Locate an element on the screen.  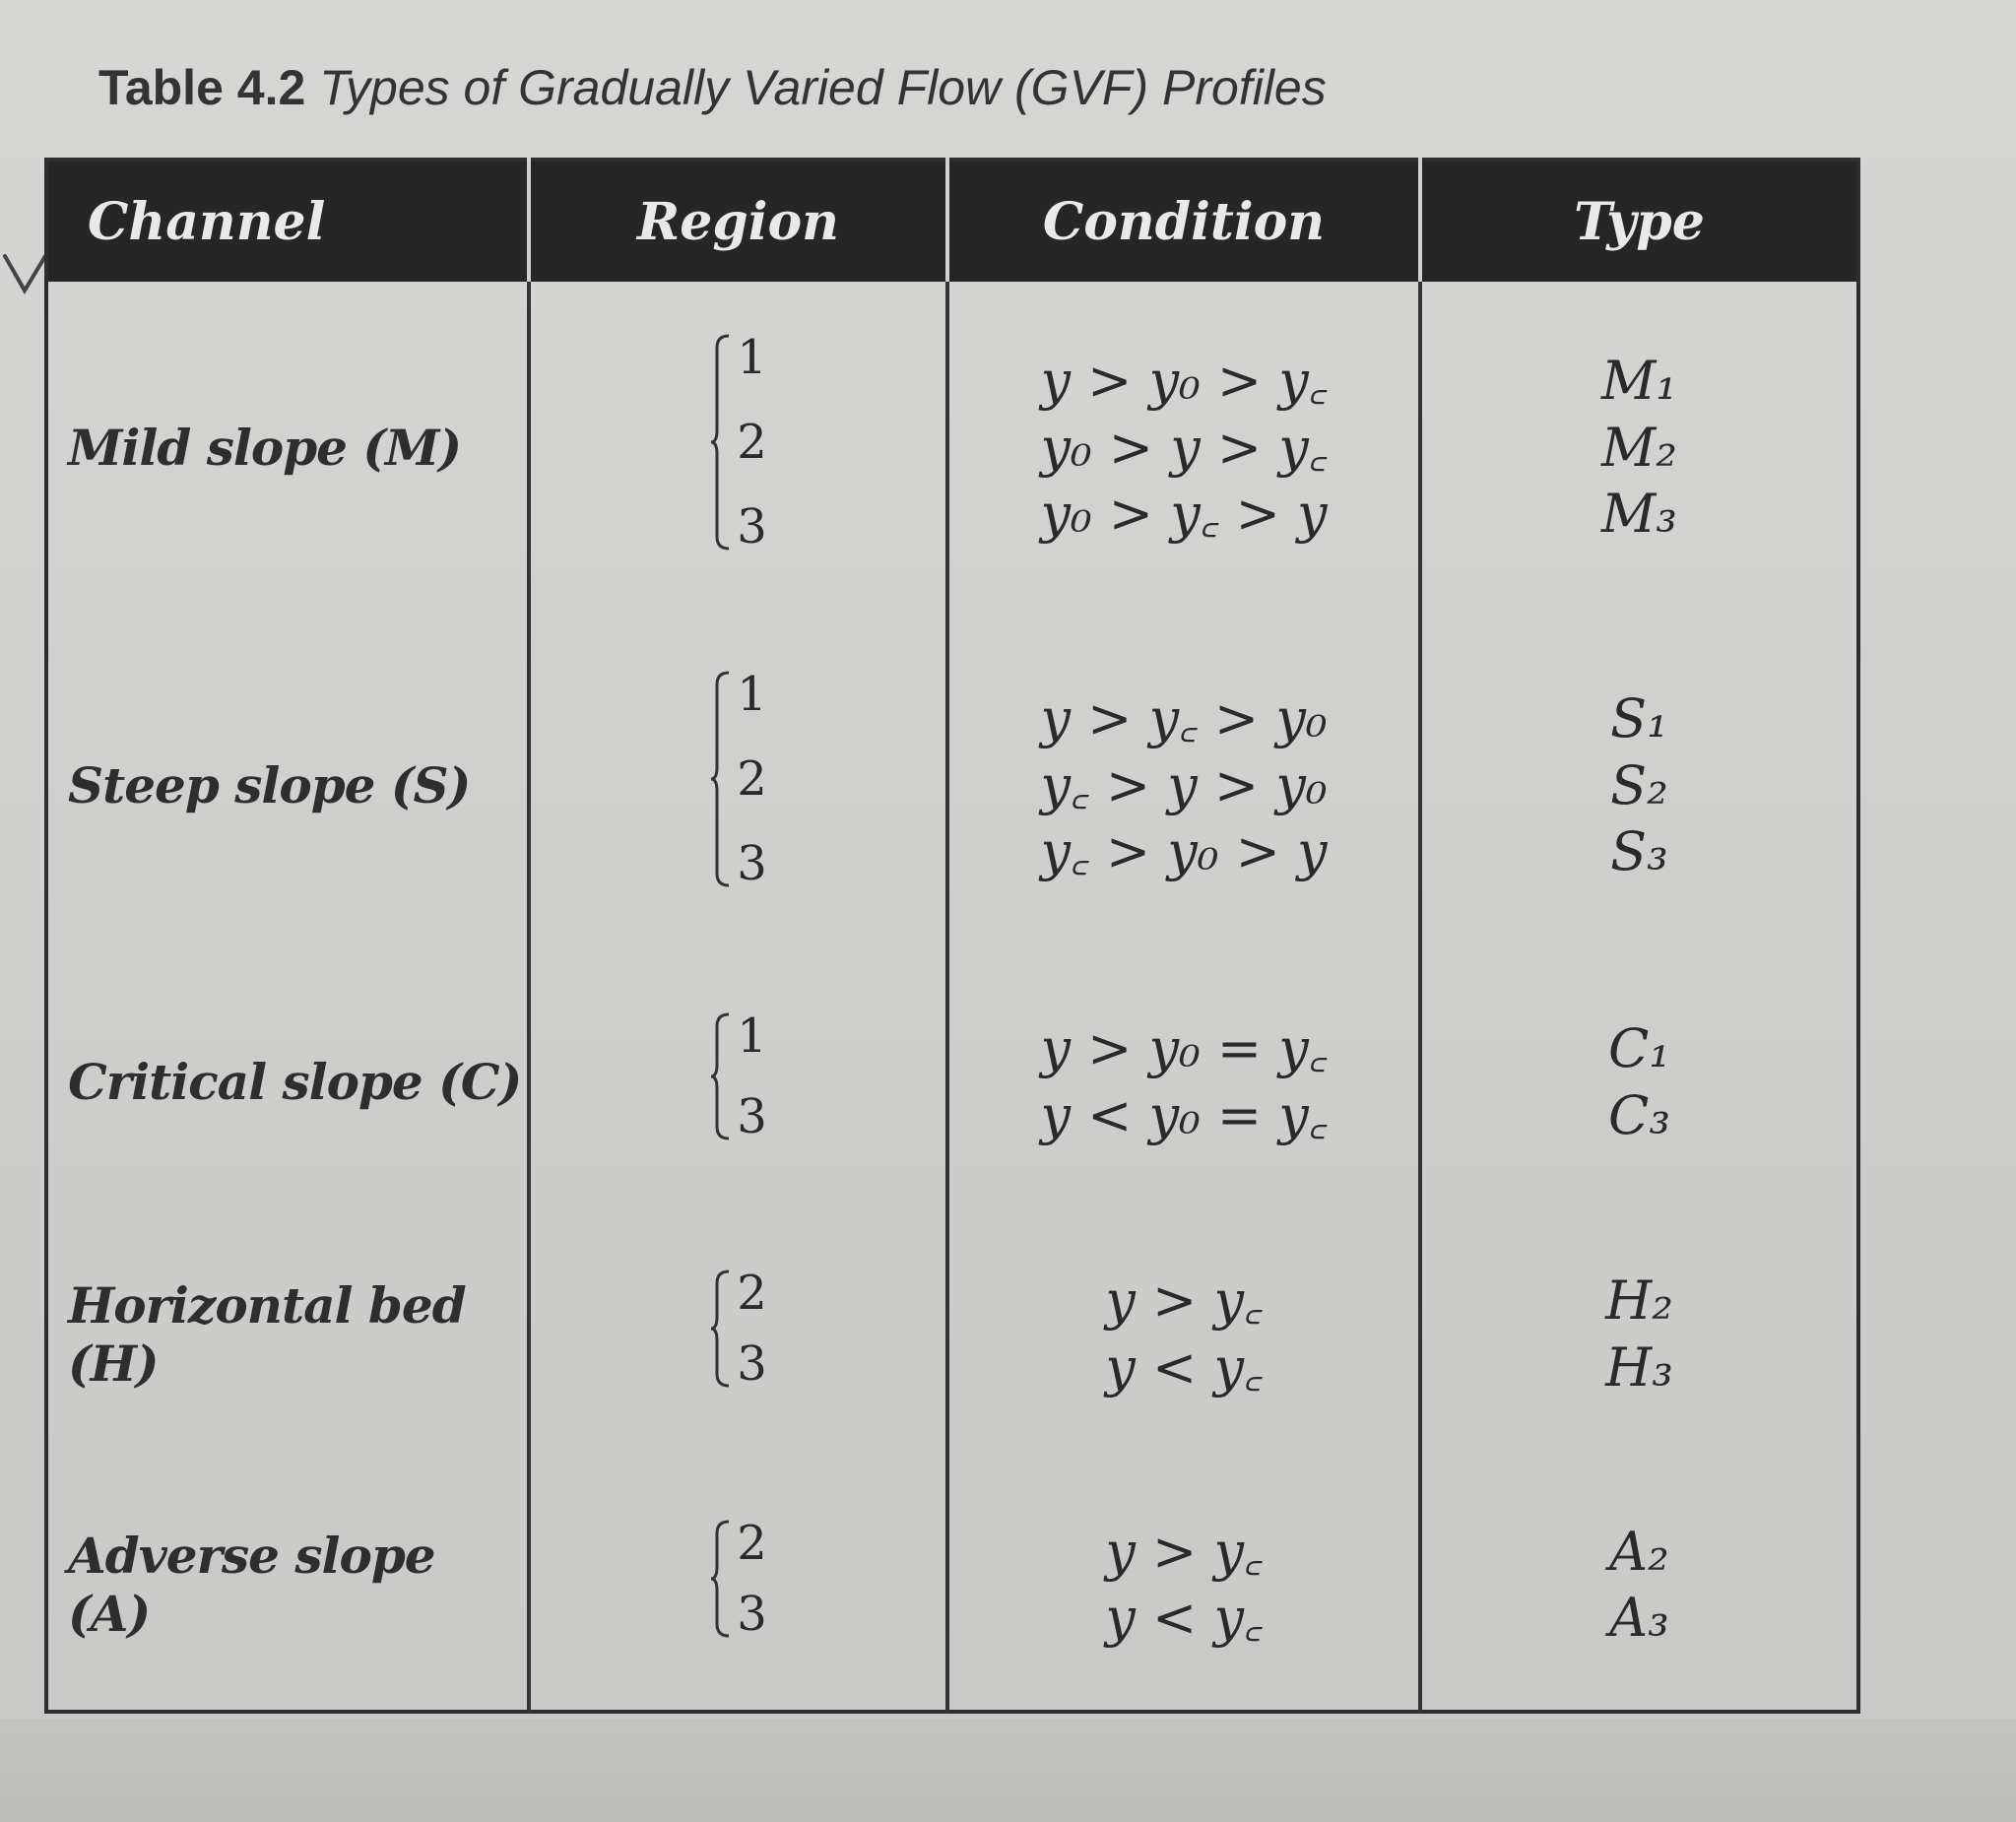
type-list: H₂ H₃ is located at coordinates (1639, 1334).